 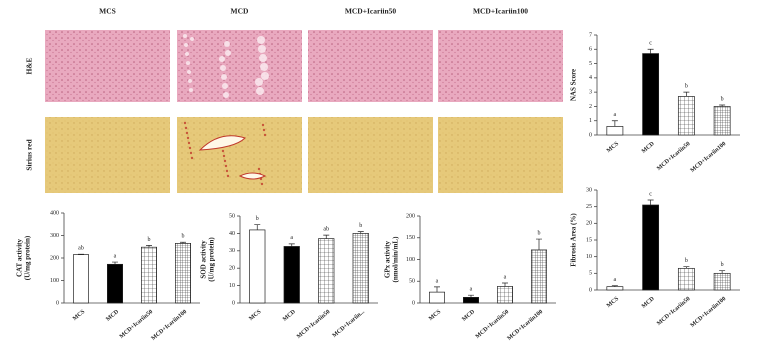 What do you see at coordinates (212, 259) in the screenshot?
I see `y-axis-label: (U/mg protein)` at bounding box center [212, 259].